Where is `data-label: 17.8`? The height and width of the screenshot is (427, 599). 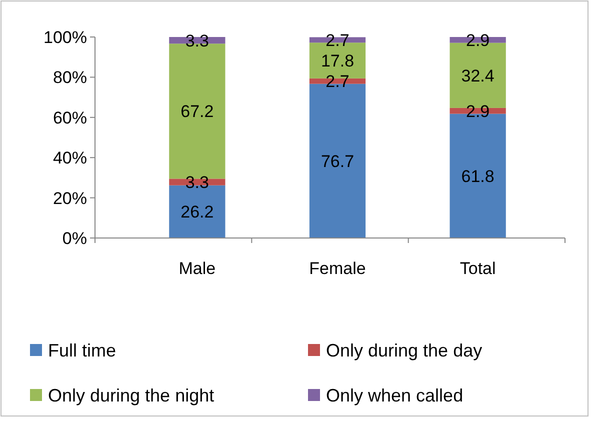 data-label: 17.8 is located at coordinates (337, 60).